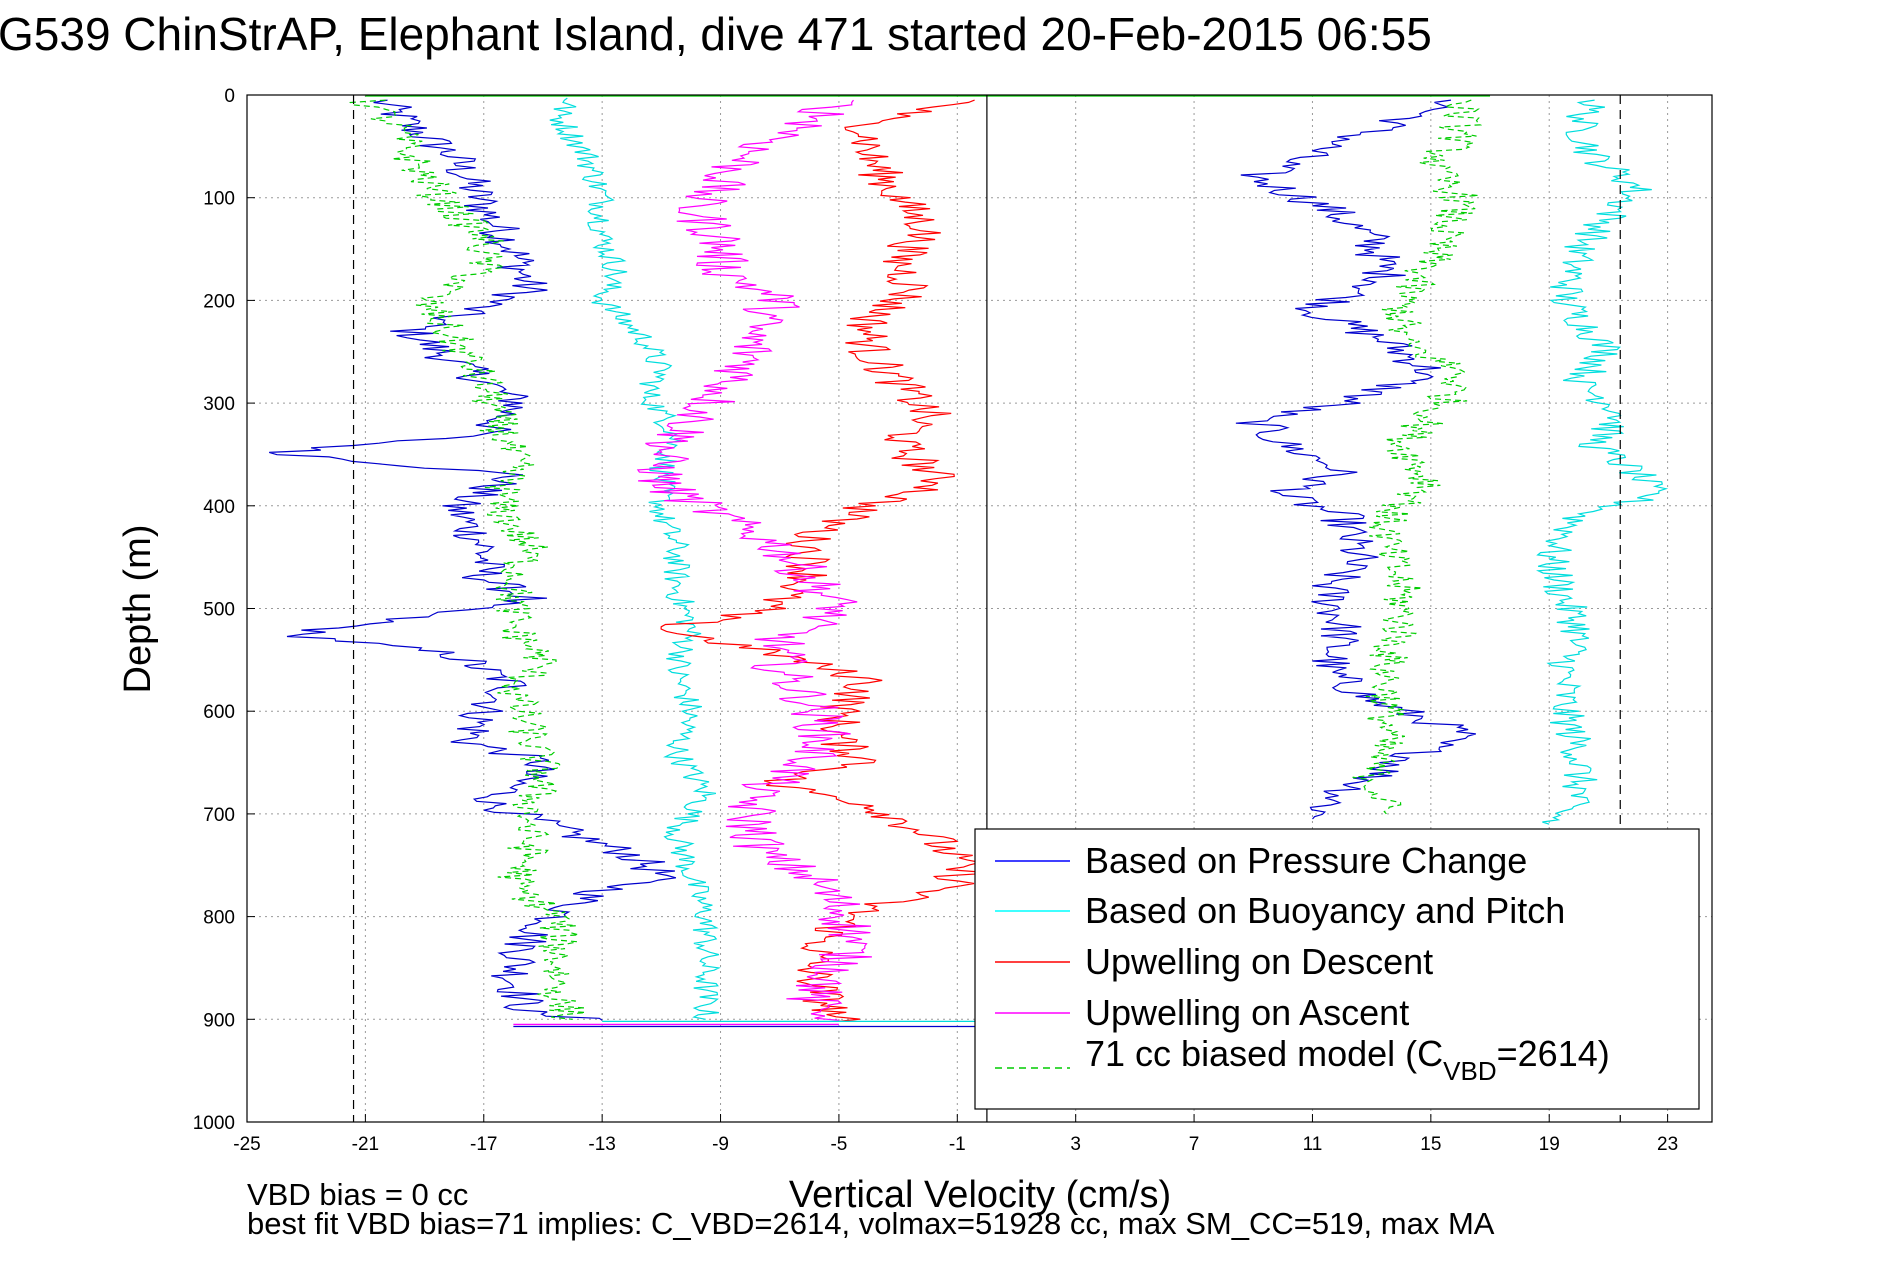 The image size is (1891, 1262). I want to click on x-tick-label: -13, so click(601, 1144).